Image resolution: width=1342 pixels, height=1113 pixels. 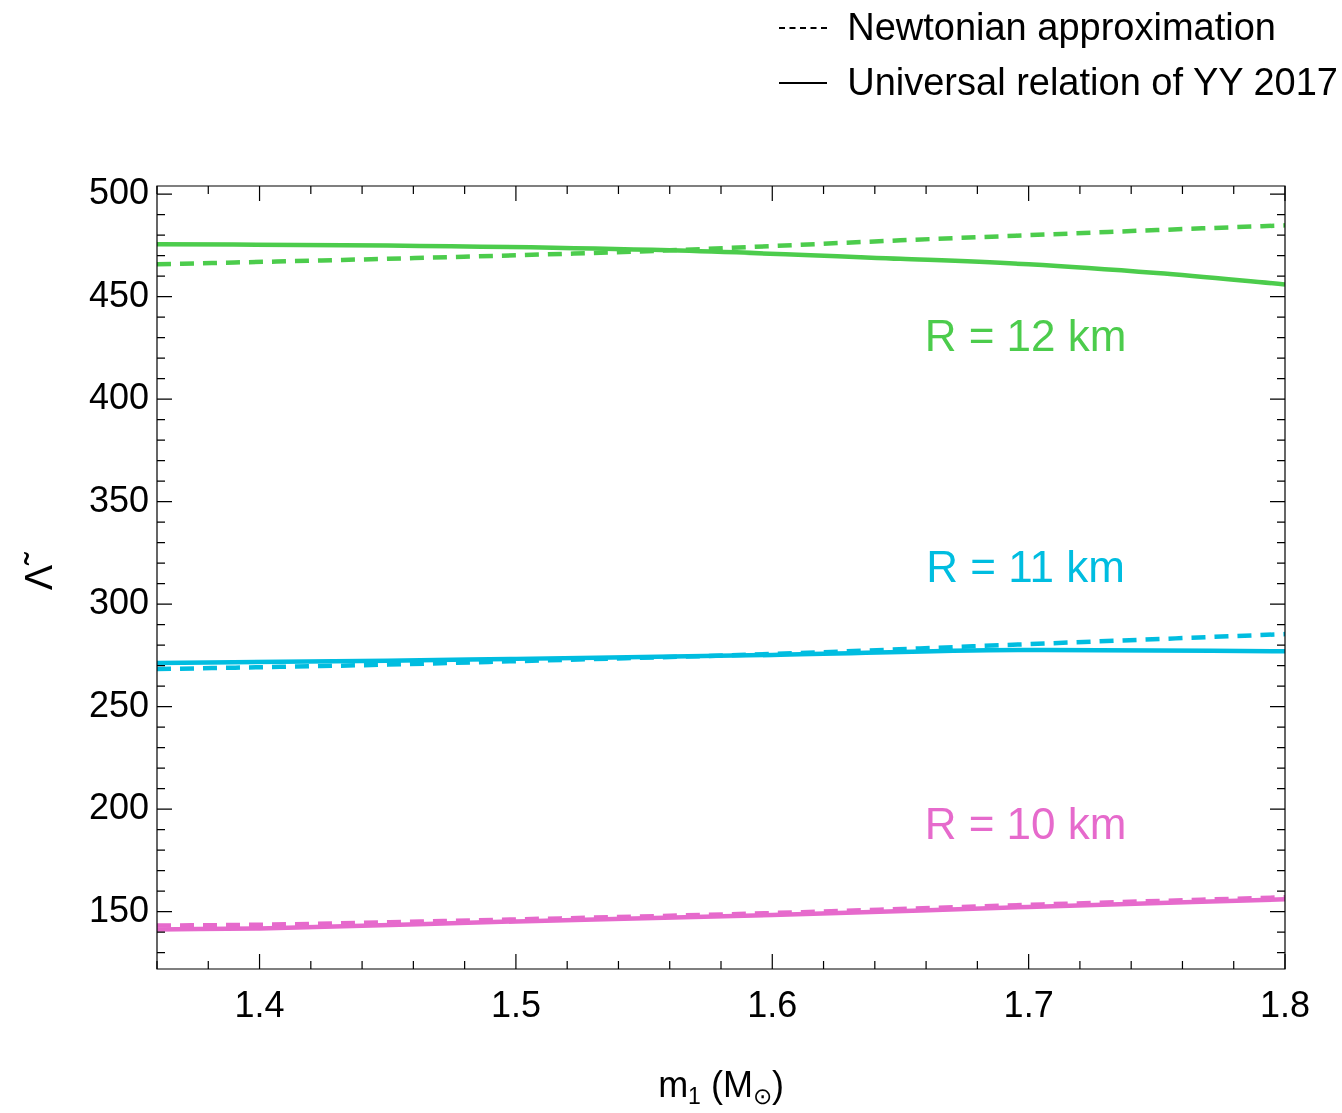 What do you see at coordinates (1025, 567) in the screenshot?
I see `series-label: R = 11 km` at bounding box center [1025, 567].